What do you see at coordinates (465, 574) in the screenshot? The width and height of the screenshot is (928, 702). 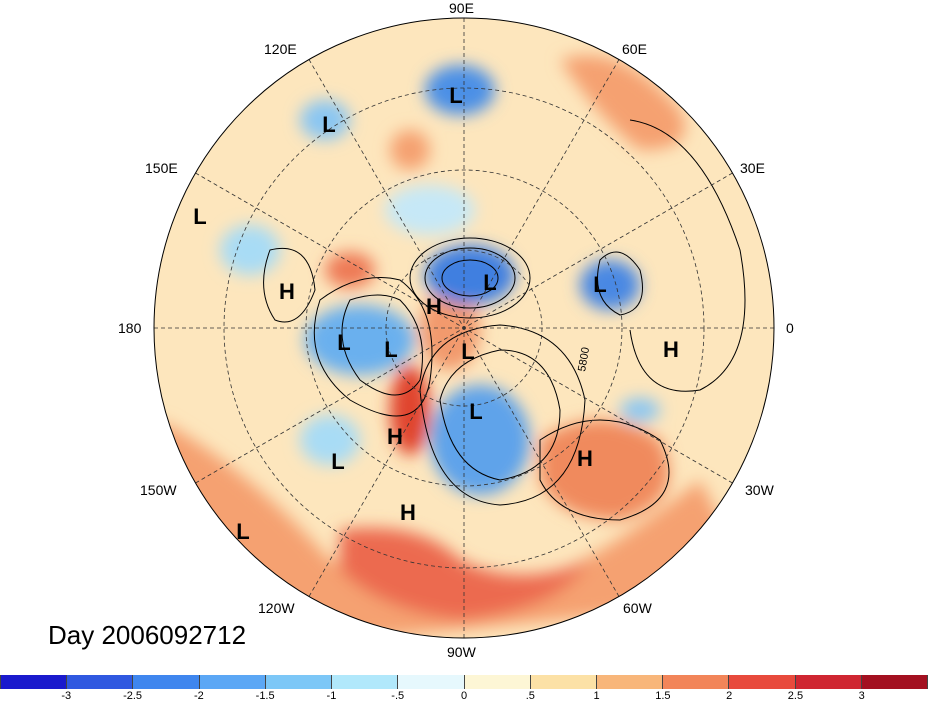 I see `strong-warm-anomaly-mexico` at bounding box center [465, 574].